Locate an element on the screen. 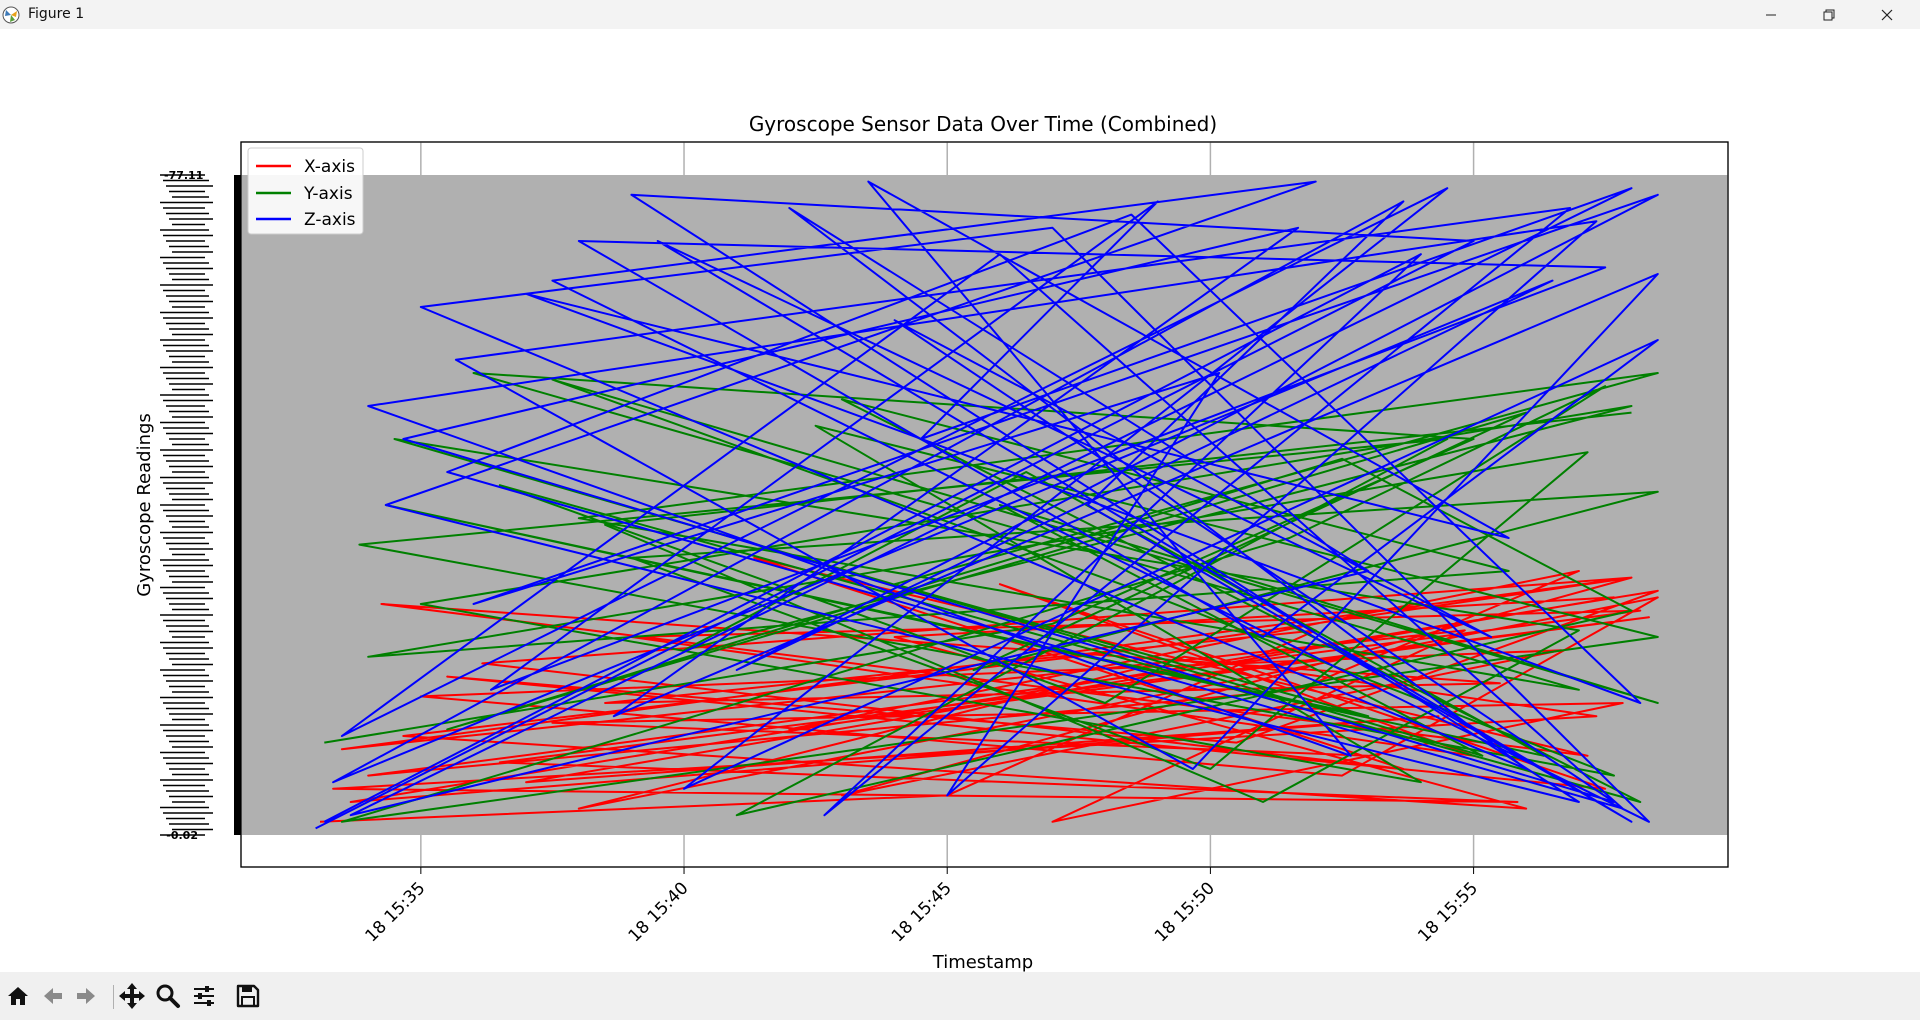 The height and width of the screenshot is (1020, 1920). pan-icon is located at coordinates (132, 996).